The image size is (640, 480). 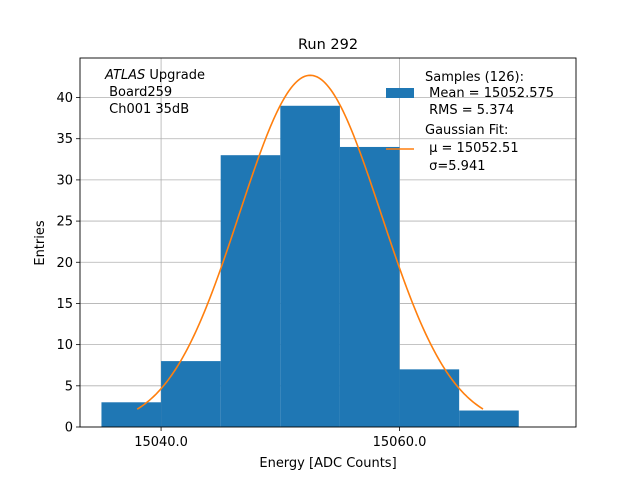 What do you see at coordinates (40, 243) in the screenshot?
I see `y-axis-label: Entries` at bounding box center [40, 243].